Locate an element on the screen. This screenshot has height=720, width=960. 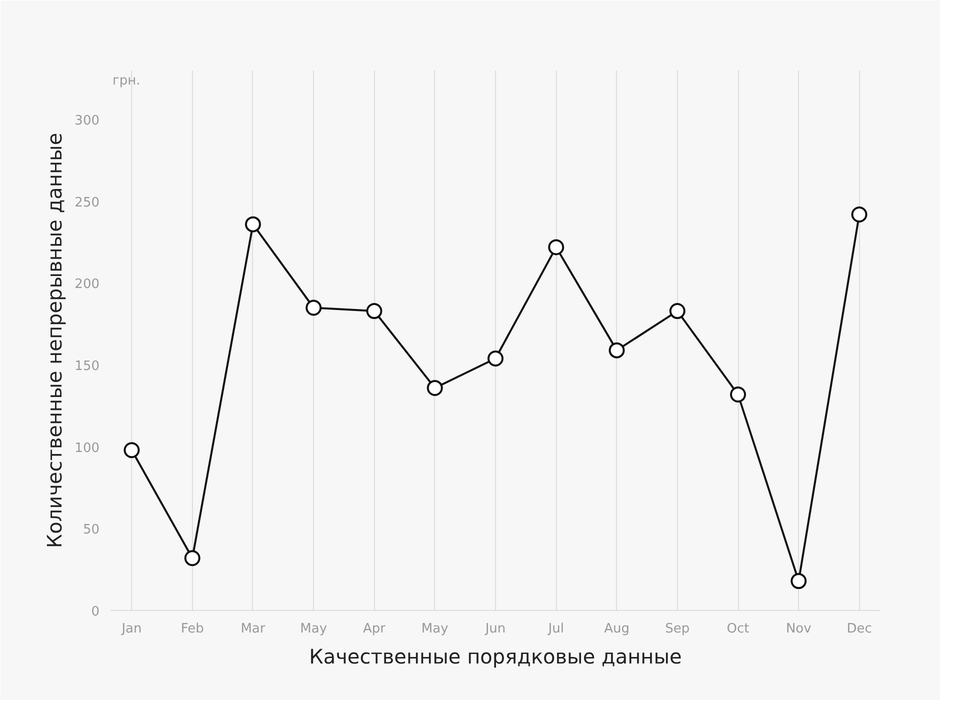
y-tick-label: 0 is located at coordinates (95, 612).